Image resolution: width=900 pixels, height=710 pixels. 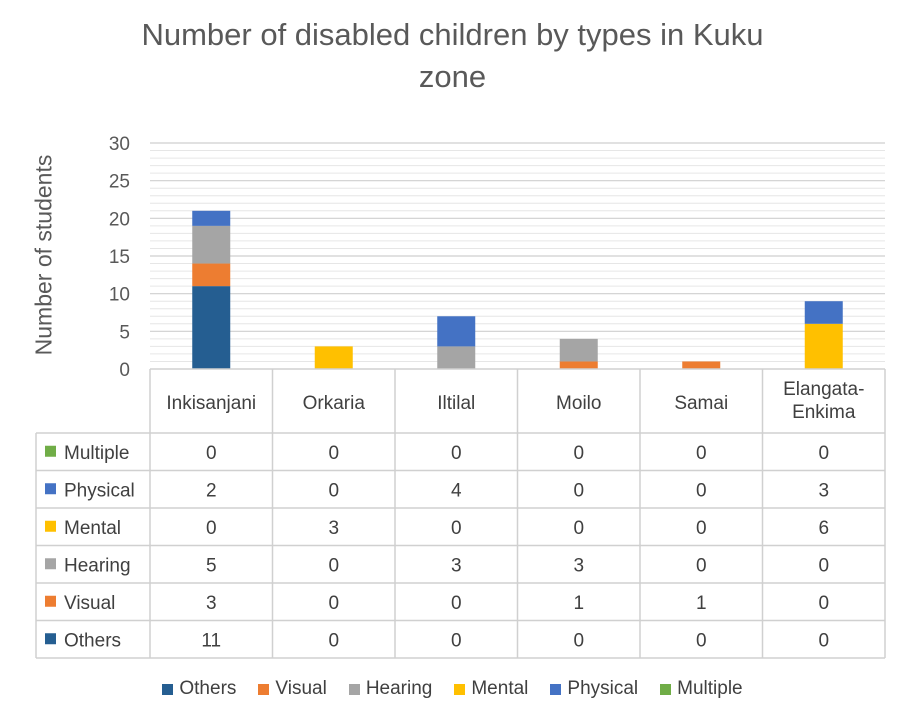 I want to click on legend-item-physical: Physical, so click(x=594, y=689).